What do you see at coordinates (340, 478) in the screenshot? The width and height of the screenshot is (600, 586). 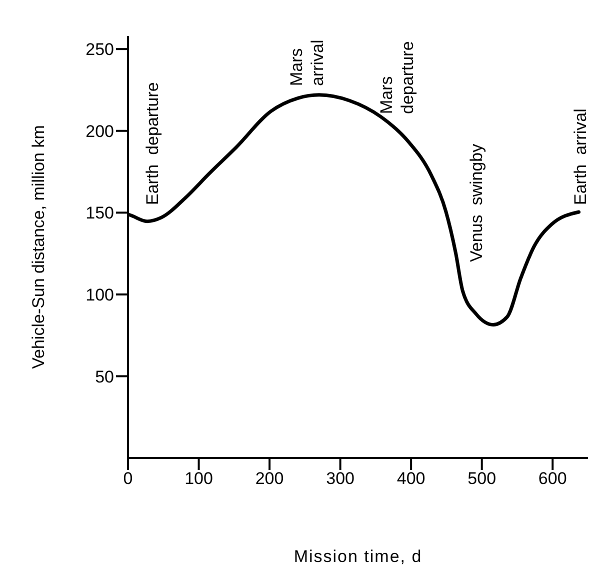 I see `x-tick-label: 300` at bounding box center [340, 478].